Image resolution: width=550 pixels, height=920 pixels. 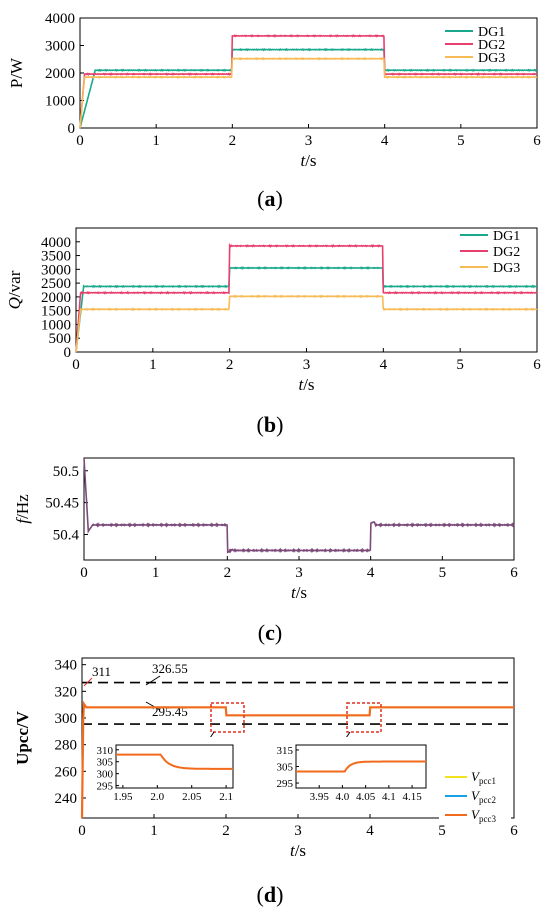 I want to click on x-tick-label-c: 4, so click(x=371, y=573).